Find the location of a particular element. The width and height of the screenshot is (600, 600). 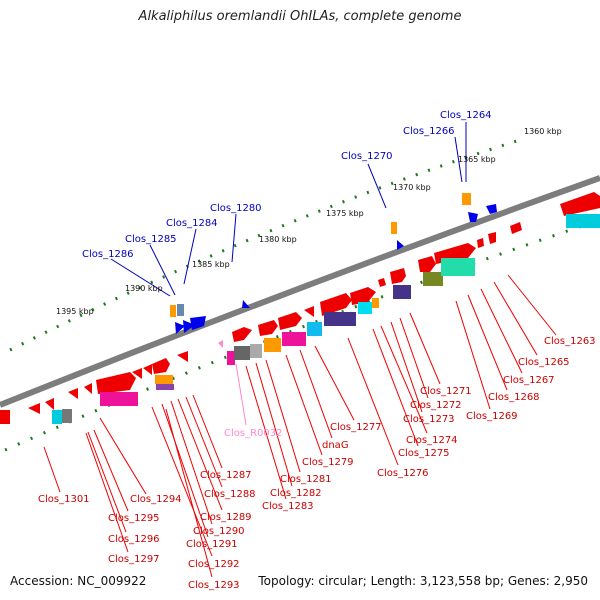

gene-label: Clos_1270 is located at coordinates (367, 156).